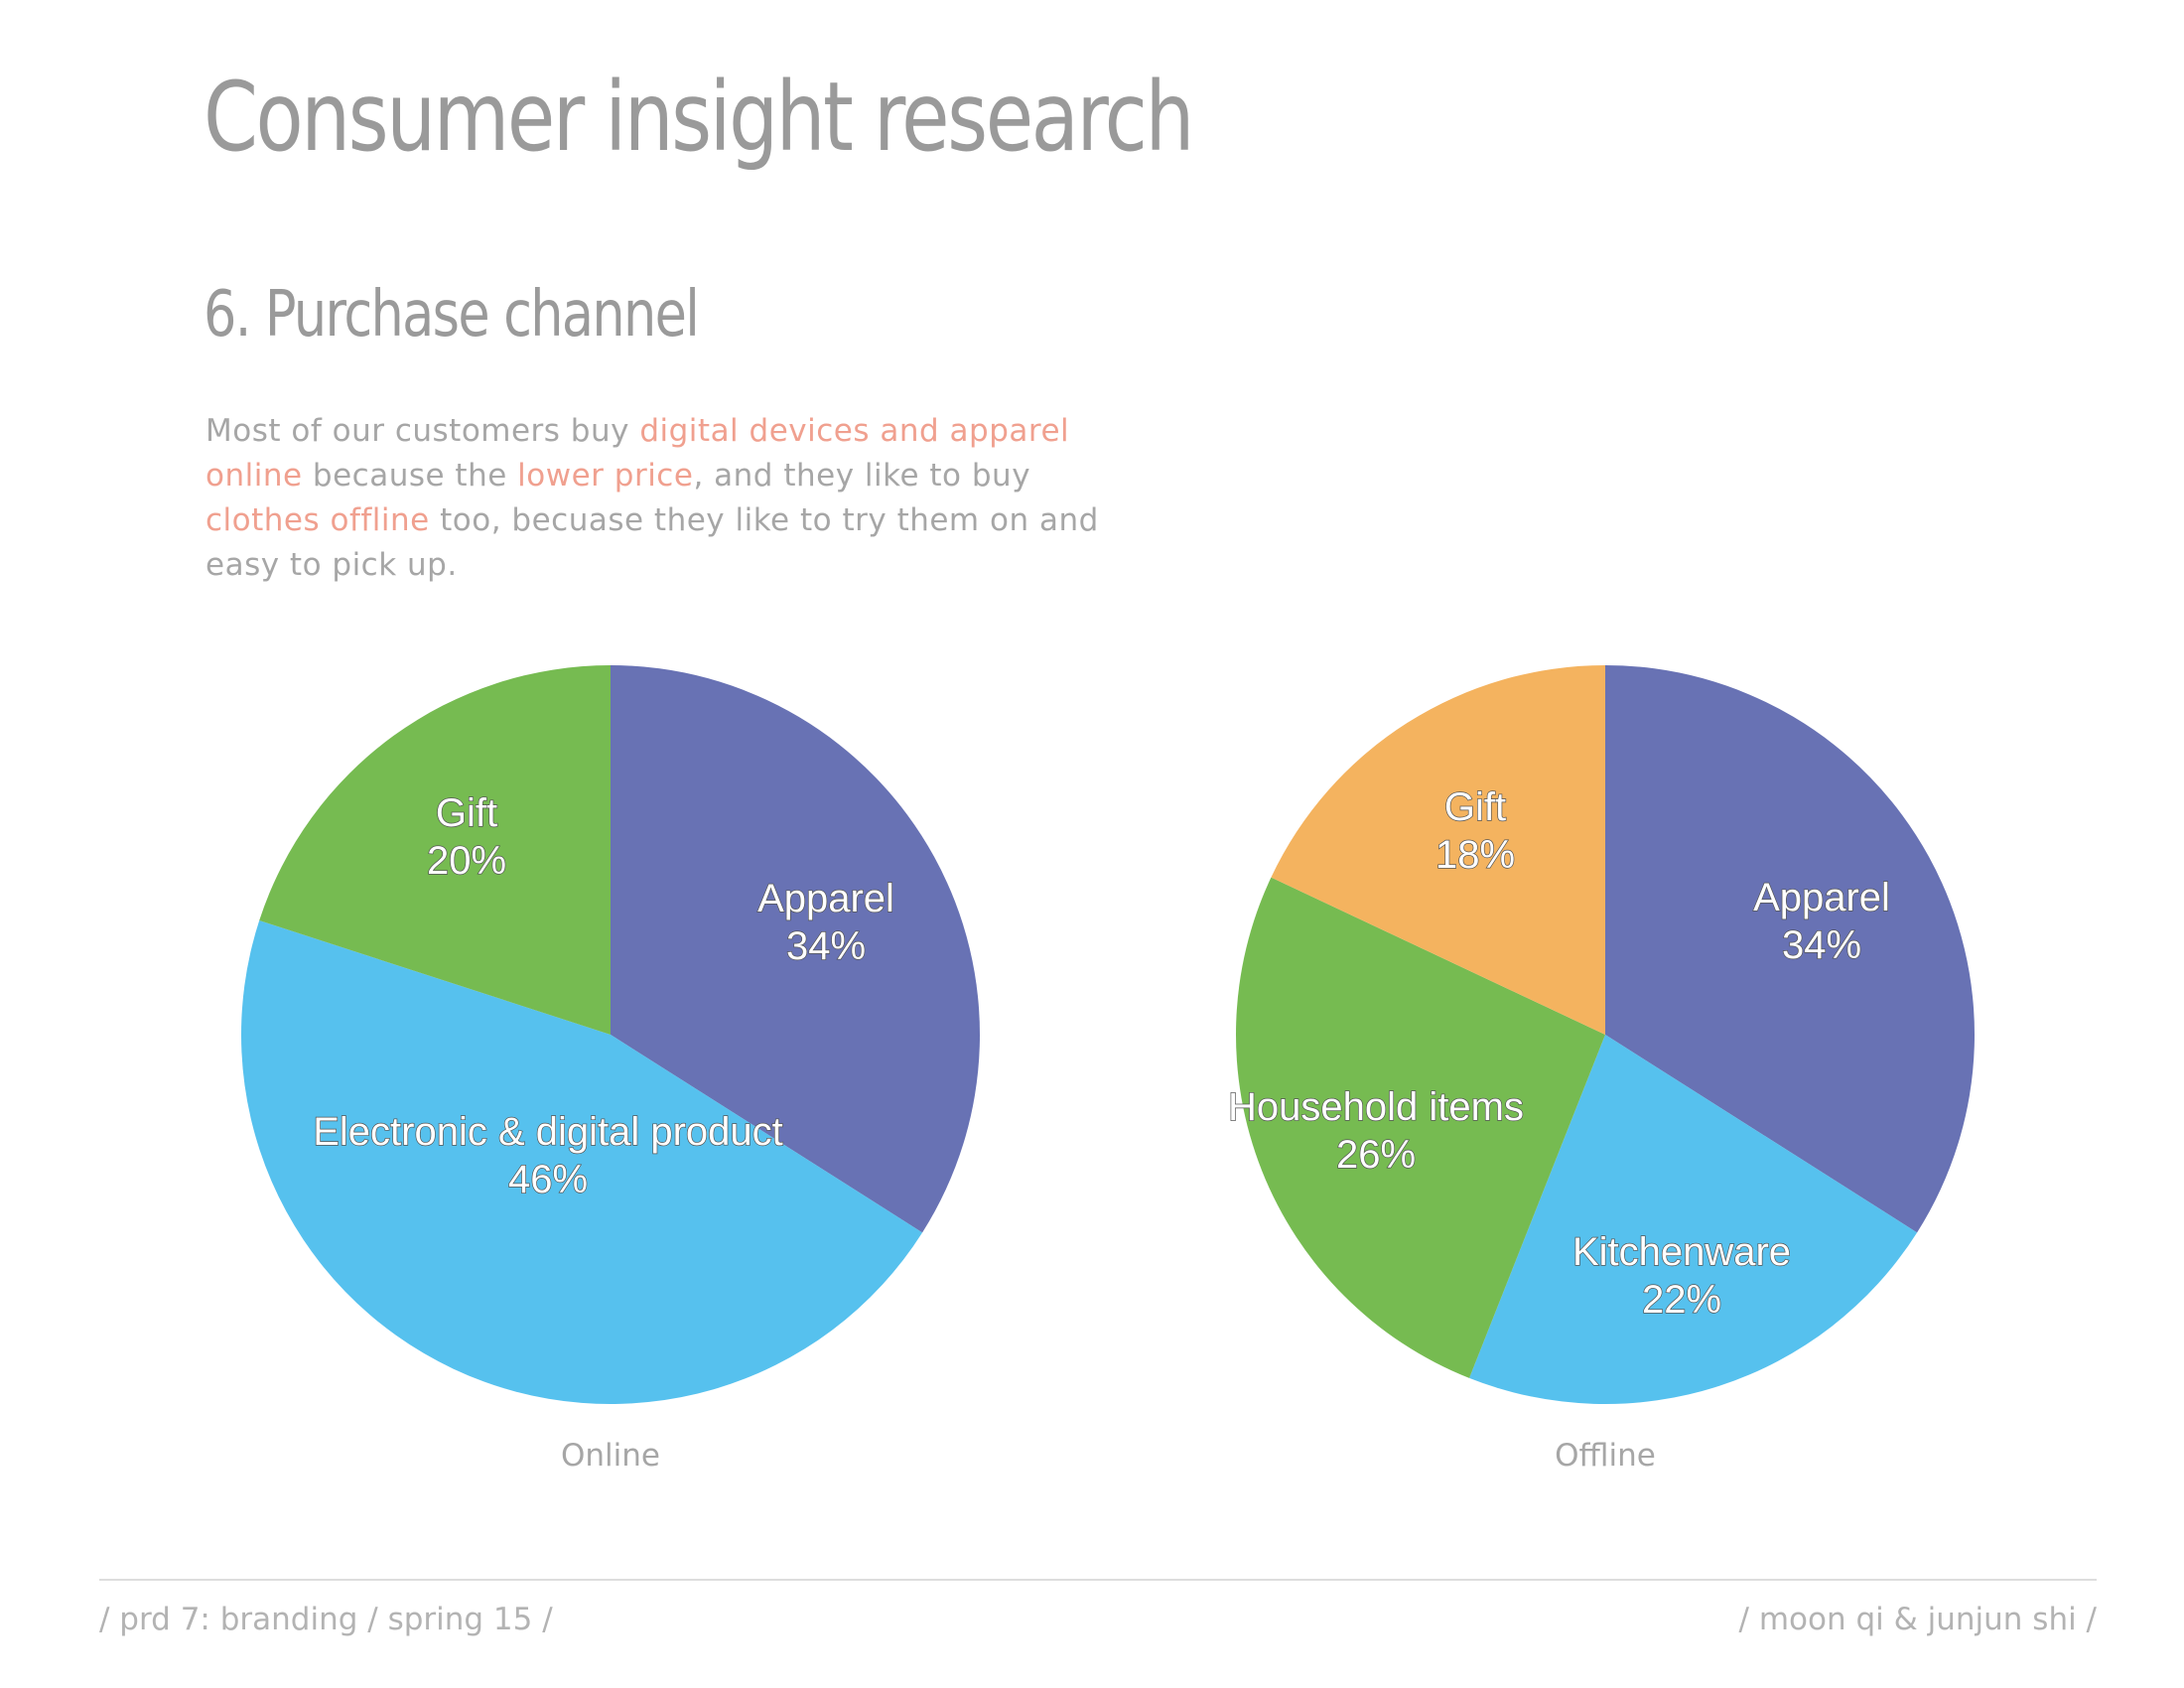  What do you see at coordinates (1376, 1131) in the screenshot?
I see `slice-label: Household items 26%` at bounding box center [1376, 1131].